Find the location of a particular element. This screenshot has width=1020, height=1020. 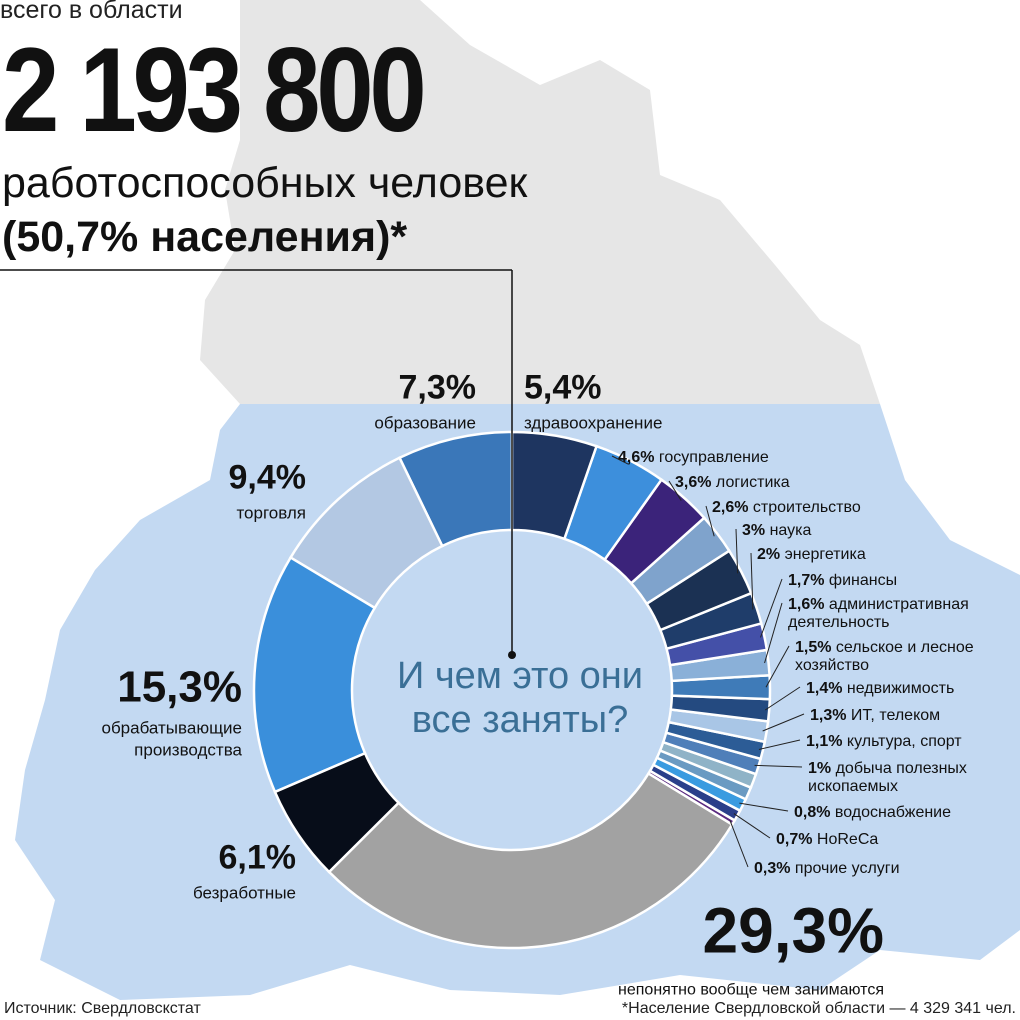

data-label: 6,1% is located at coordinates (258, 858).